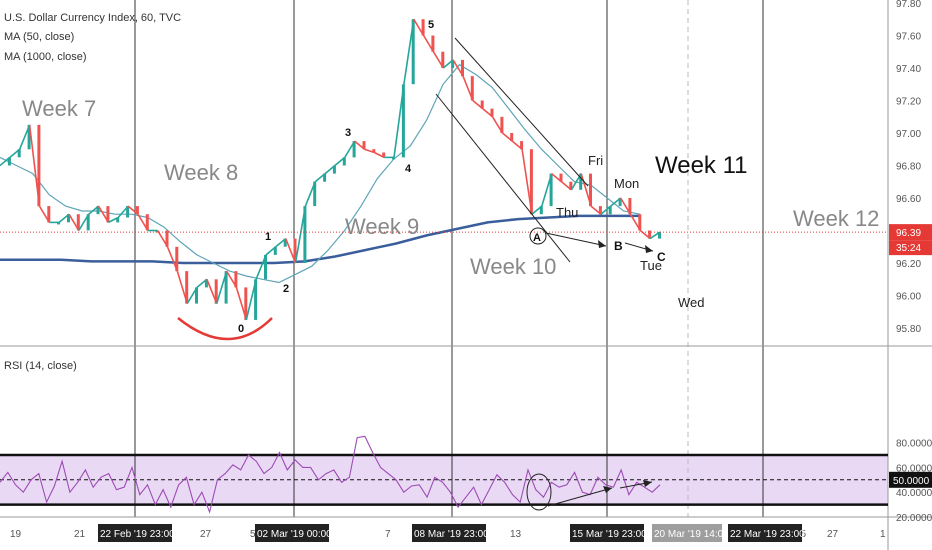  Describe the element at coordinates (241, 329) in the screenshot. I see `wave-label: 0` at that location.